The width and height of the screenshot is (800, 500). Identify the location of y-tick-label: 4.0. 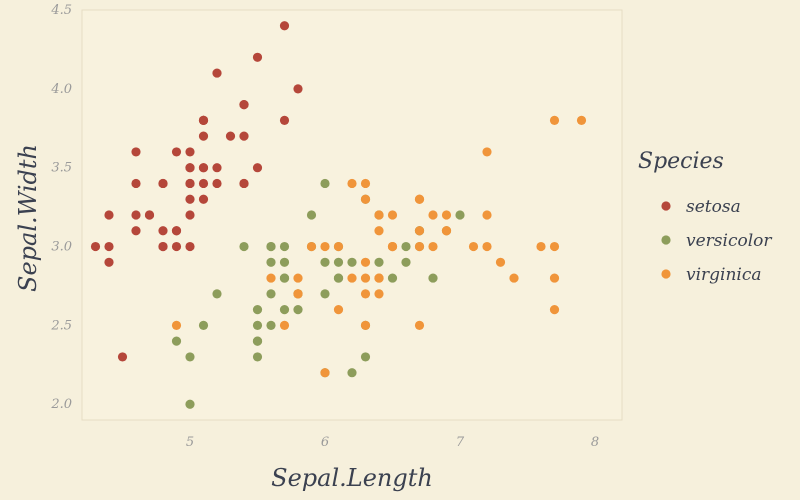
(61, 89).